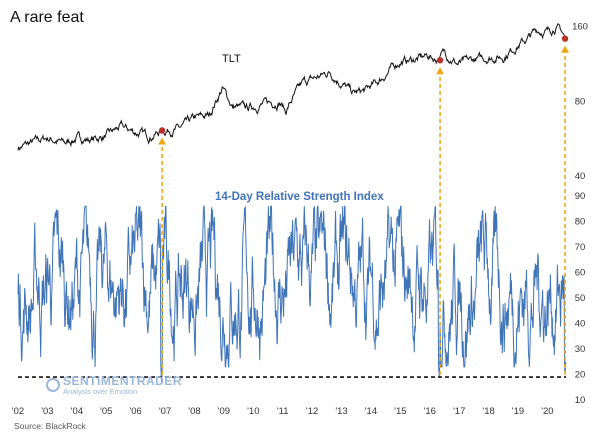  Describe the element at coordinates (312, 411) in the screenshot. I see `x-tick-label: '12` at that location.